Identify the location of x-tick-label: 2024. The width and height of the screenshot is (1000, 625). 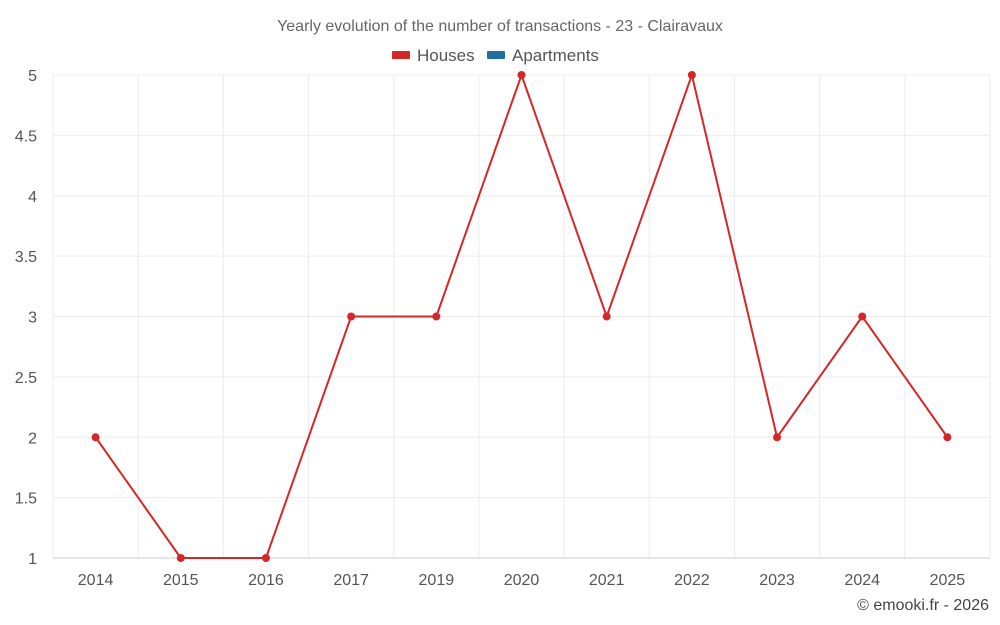
(862, 580).